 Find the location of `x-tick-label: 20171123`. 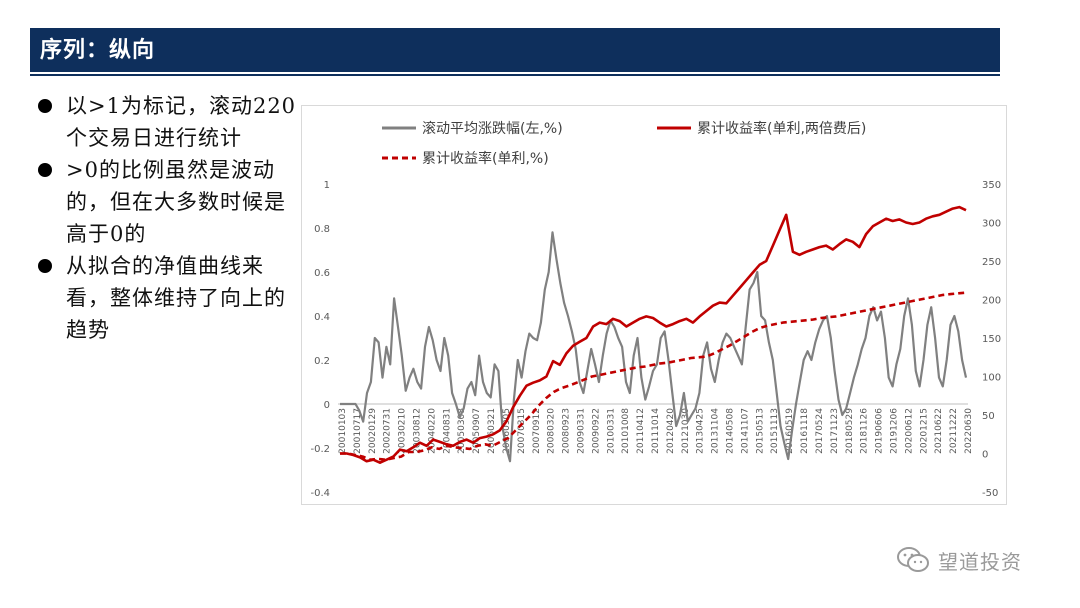

x-tick-label: 20171123 is located at coordinates (835, 431).